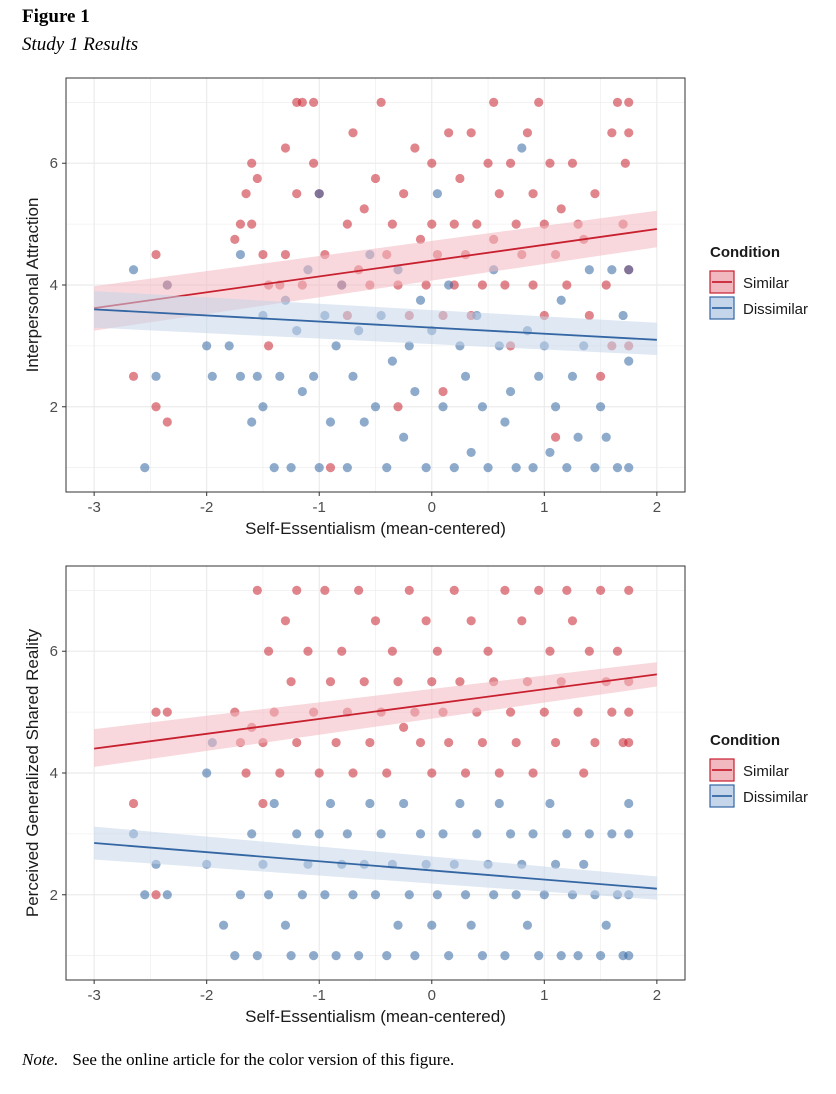 The width and height of the screenshot is (836, 1094). I want to click on note-label: Note., so click(40, 1059).